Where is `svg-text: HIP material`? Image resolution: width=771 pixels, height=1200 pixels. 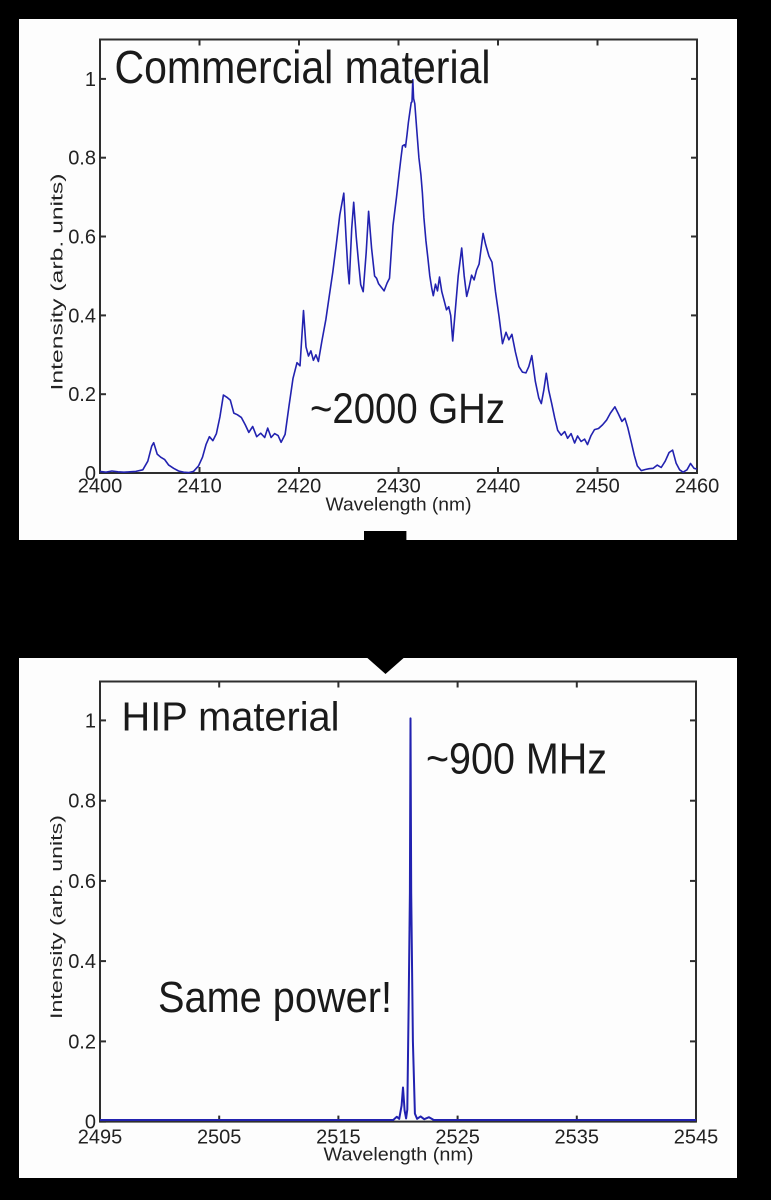
svg-text: HIP material is located at coordinates (231, 717).